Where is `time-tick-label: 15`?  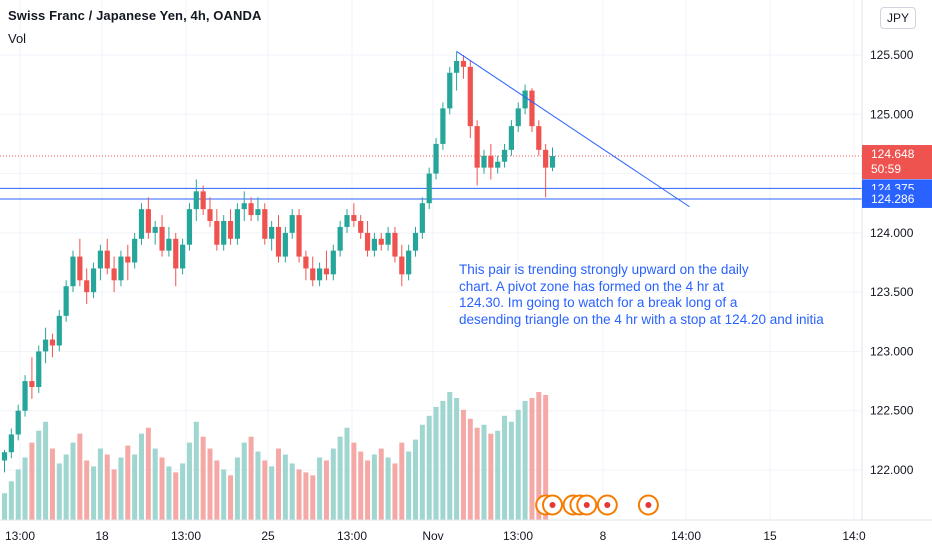
time-tick-label: 15 is located at coordinates (770, 536).